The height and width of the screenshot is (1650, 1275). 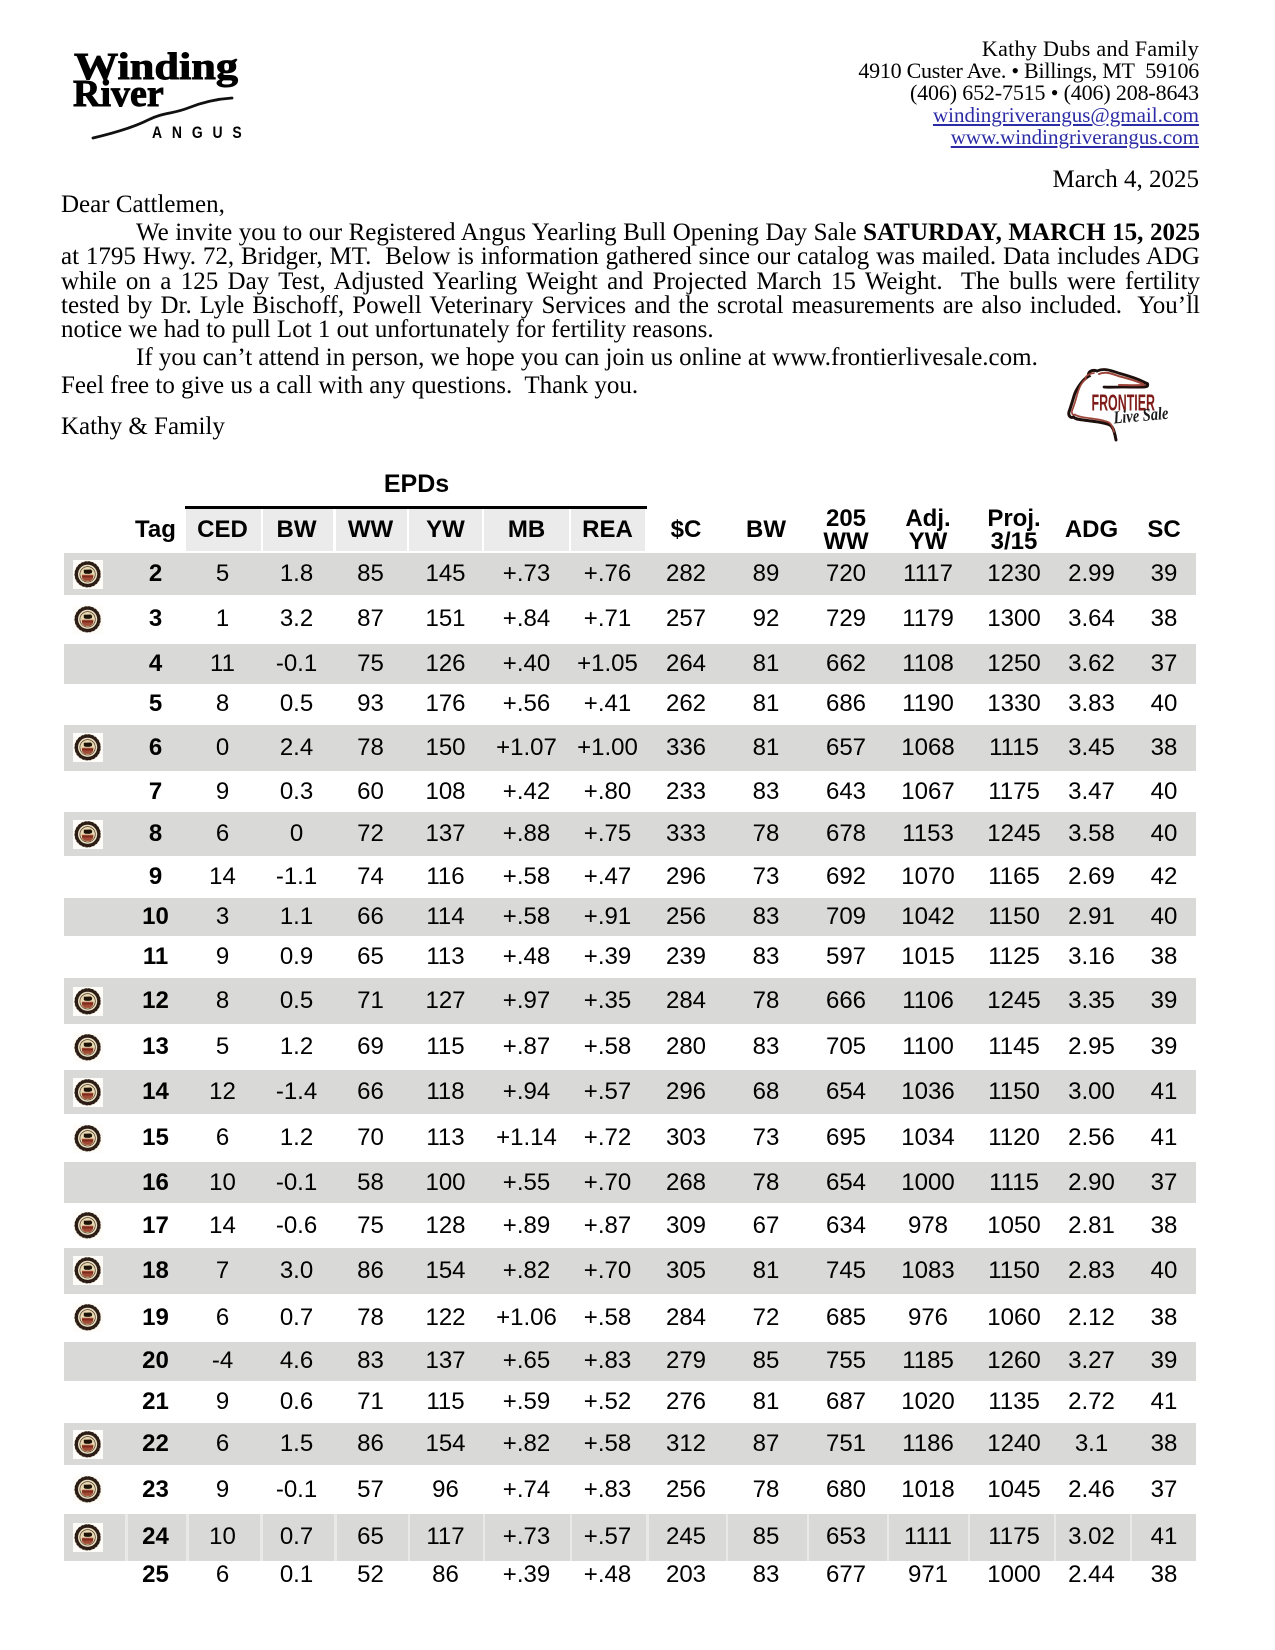 I want to click on svg-text: FRONTIER, so click(x=1124, y=403).